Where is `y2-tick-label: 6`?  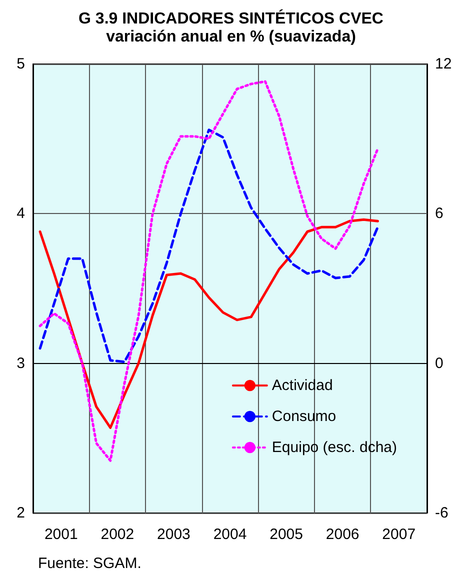 y2-tick-label: 6 is located at coordinates (439, 213).